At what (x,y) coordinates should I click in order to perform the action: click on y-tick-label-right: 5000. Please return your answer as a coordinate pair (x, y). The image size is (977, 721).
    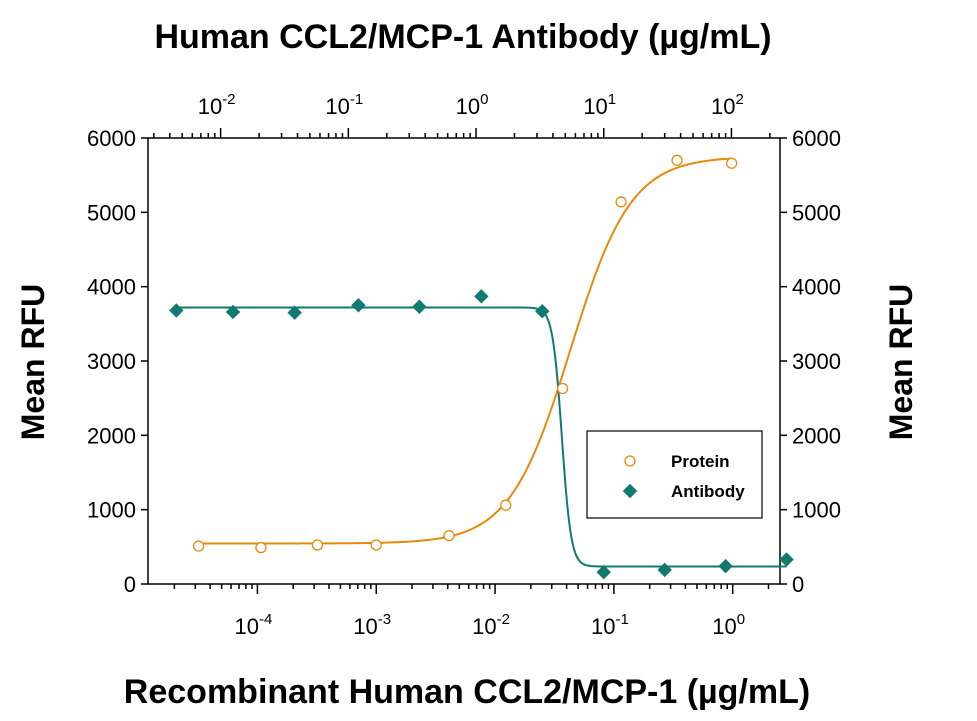
    Looking at the image, I should click on (816, 212).